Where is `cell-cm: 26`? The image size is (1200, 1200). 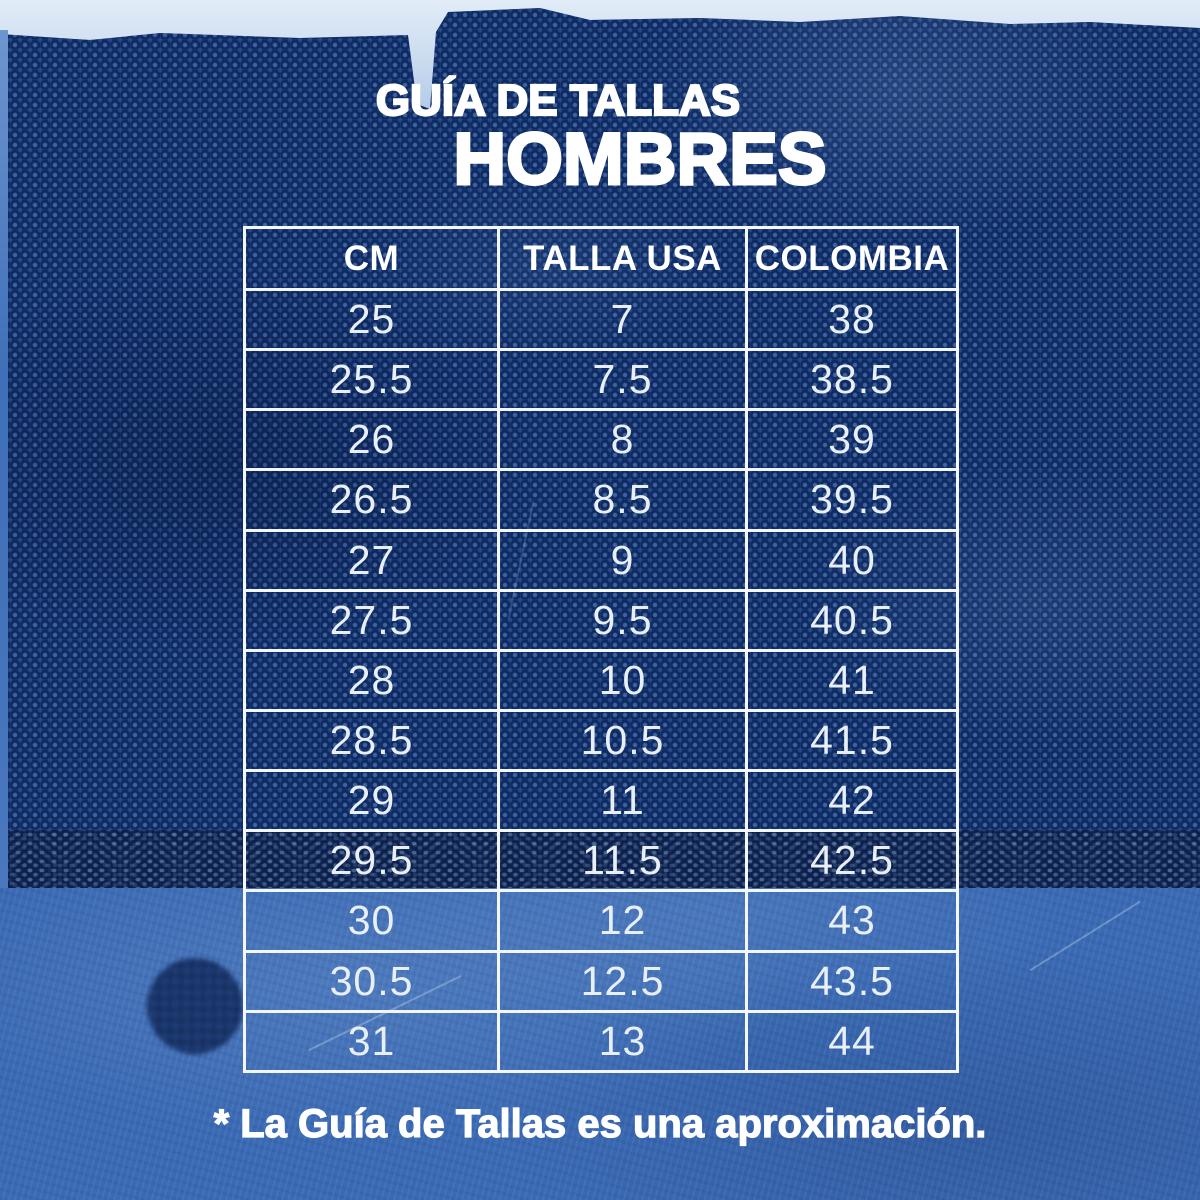 cell-cm: 26 is located at coordinates (371, 440).